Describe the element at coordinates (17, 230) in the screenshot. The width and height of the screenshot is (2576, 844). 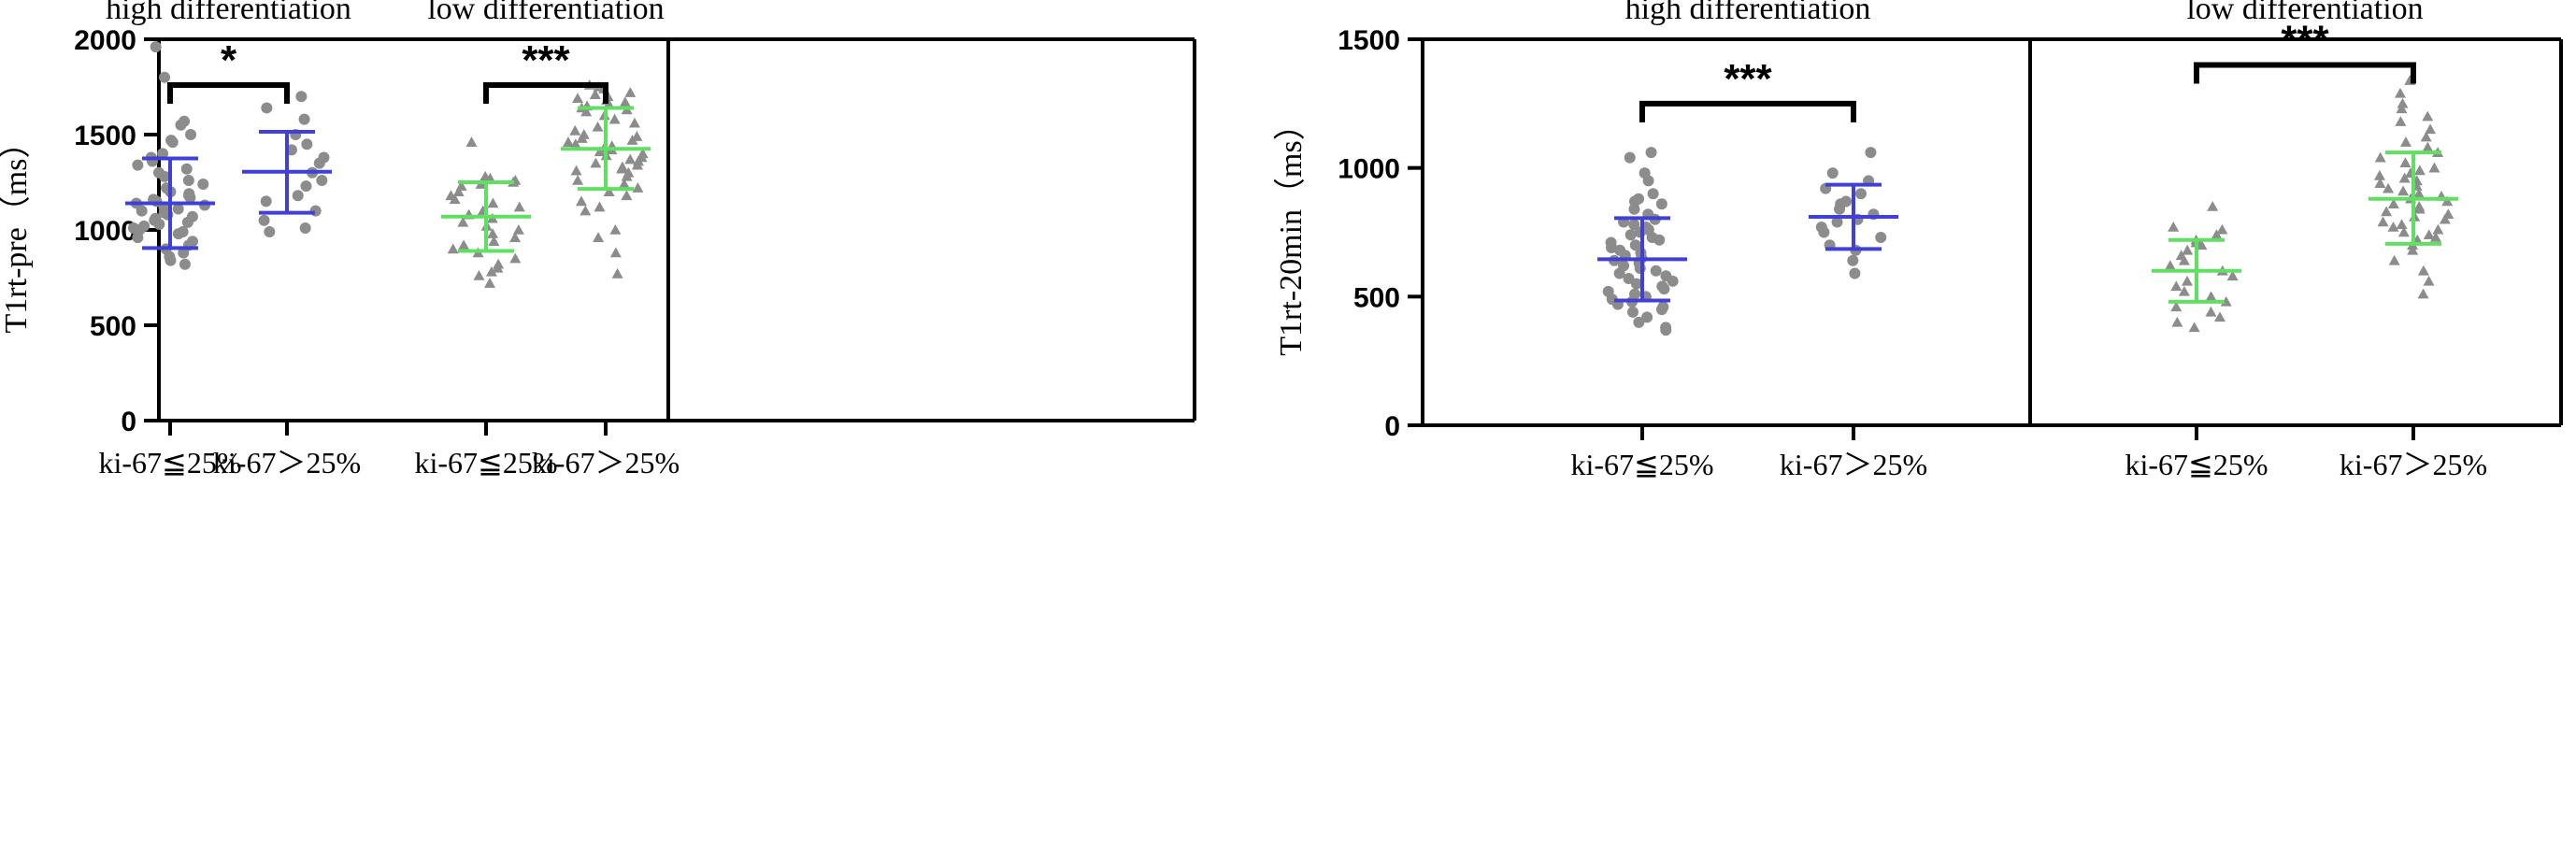
I see `y-axis-title: T1rt-pre（ms）` at that location.